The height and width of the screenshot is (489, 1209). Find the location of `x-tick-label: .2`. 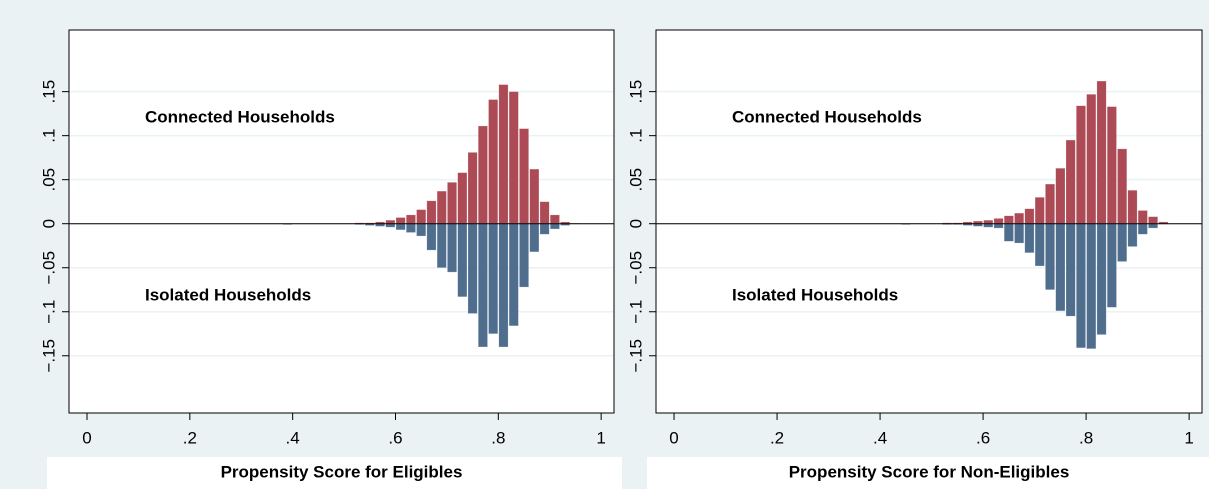

x-tick-label: .2 is located at coordinates (190, 437).